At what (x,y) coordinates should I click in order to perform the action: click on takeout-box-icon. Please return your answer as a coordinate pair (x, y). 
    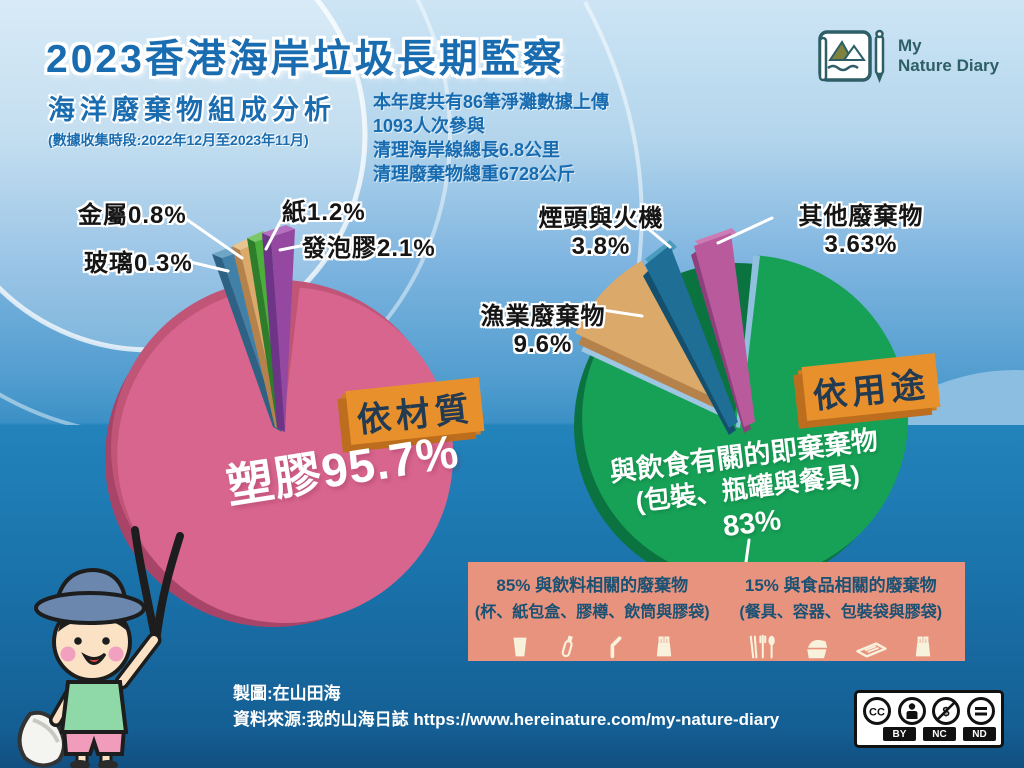
    Looking at the image, I should click on (816, 649).